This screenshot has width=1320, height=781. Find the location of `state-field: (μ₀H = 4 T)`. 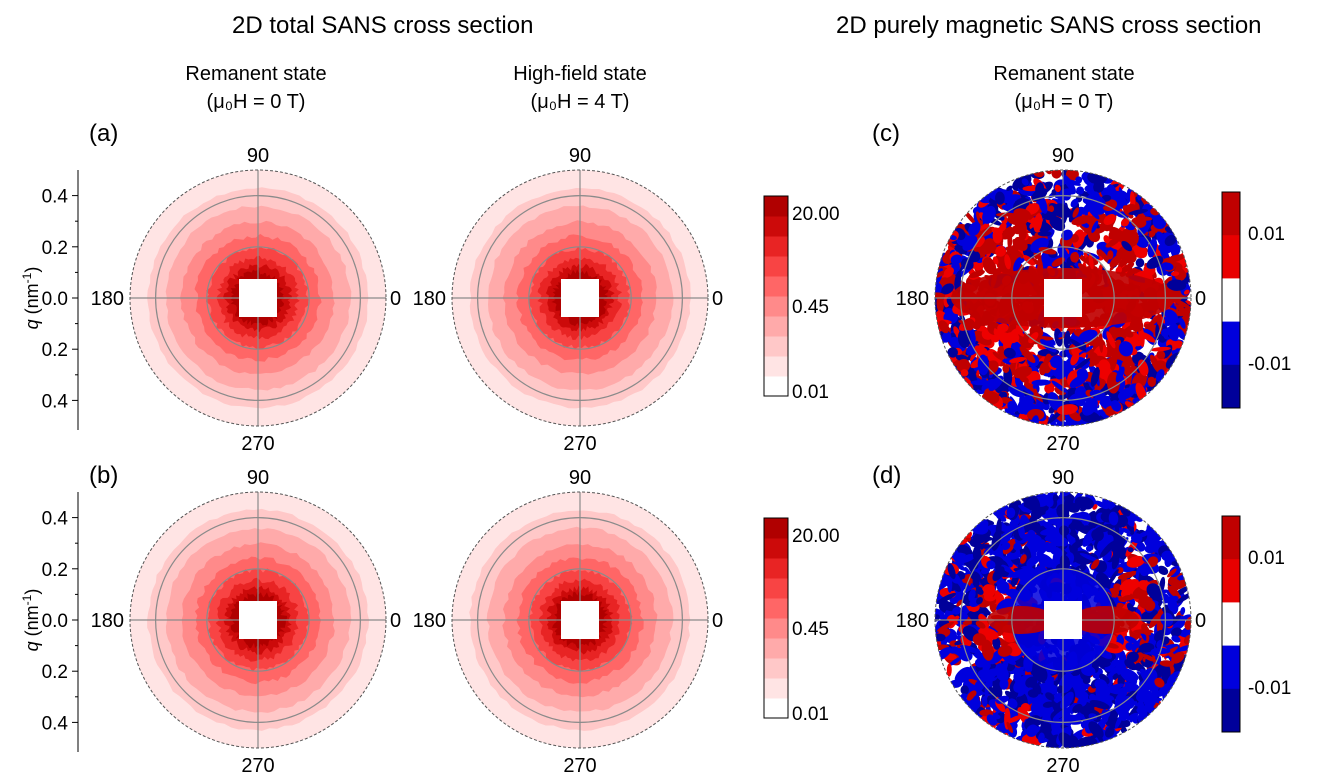

state-field: (μ₀H = 4 T) is located at coordinates (580, 102).